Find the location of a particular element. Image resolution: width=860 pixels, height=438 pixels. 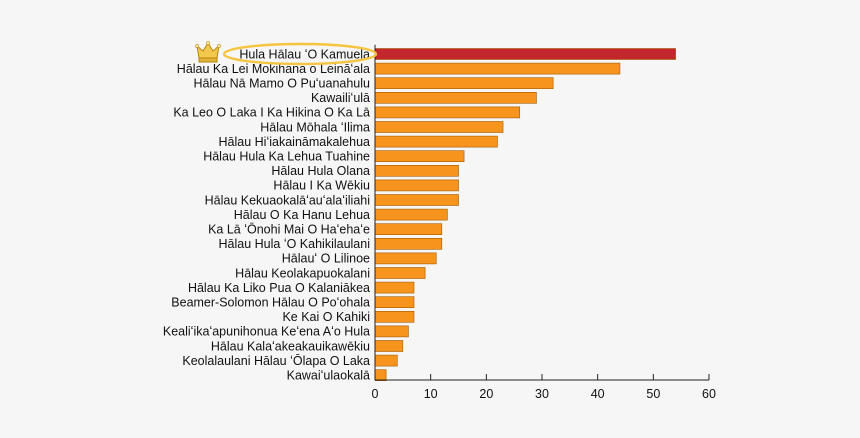

highlight-outline is located at coordinates (300, 54).